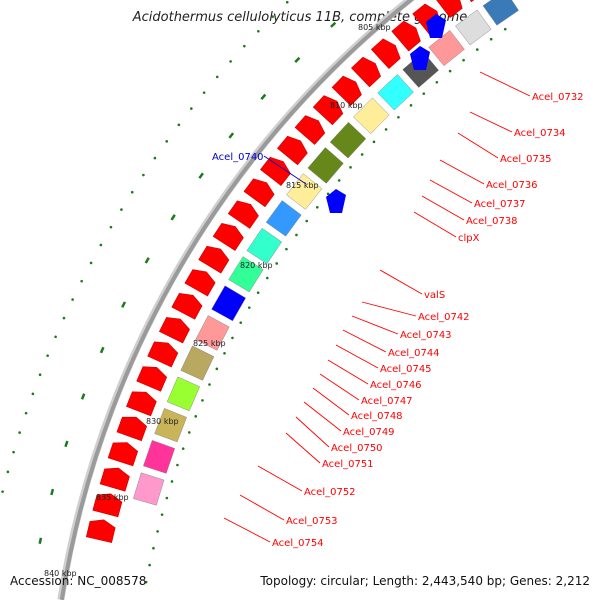  I want to click on gene-label: Acel_0745, so click(406, 369).